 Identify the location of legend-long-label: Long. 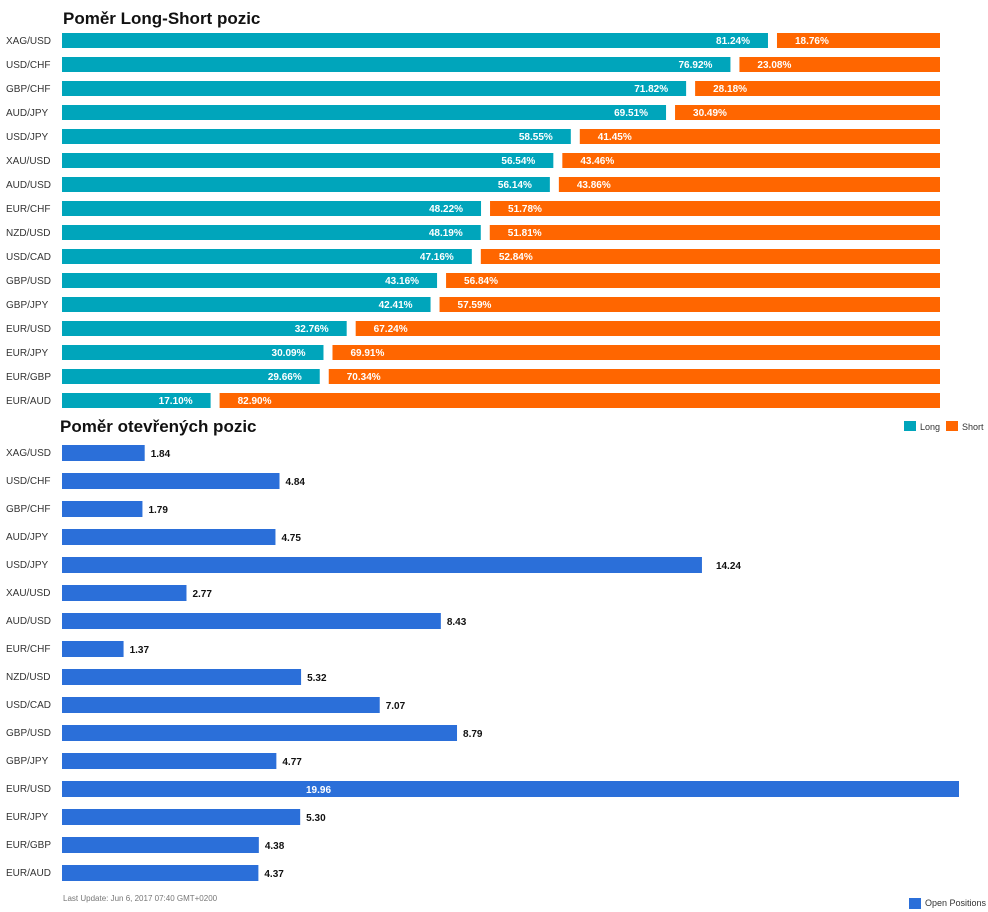
(930, 427).